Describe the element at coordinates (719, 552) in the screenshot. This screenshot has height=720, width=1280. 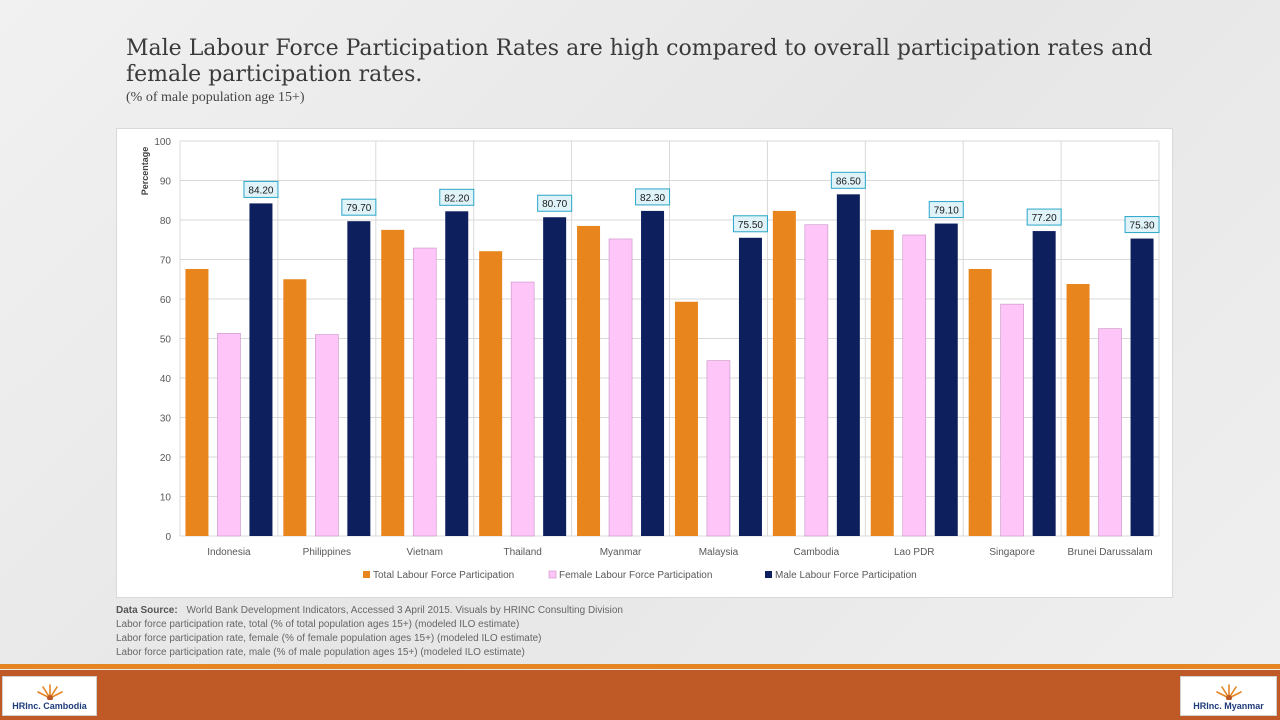
I see `x-tick-label: Malaysia` at that location.